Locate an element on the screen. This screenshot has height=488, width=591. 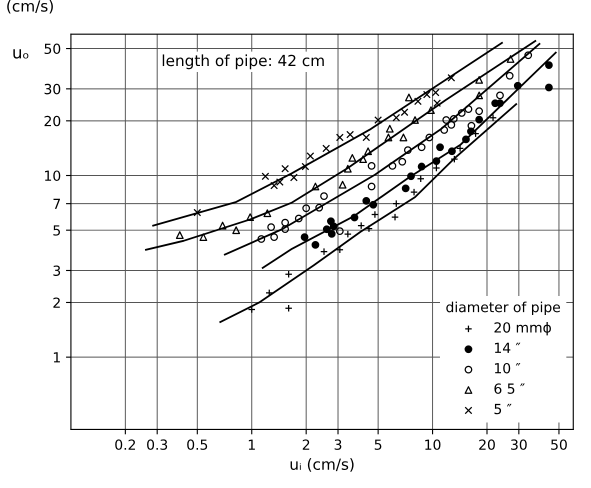
x-axis-title: uᵢ (cm/s) is located at coordinates (322, 465).